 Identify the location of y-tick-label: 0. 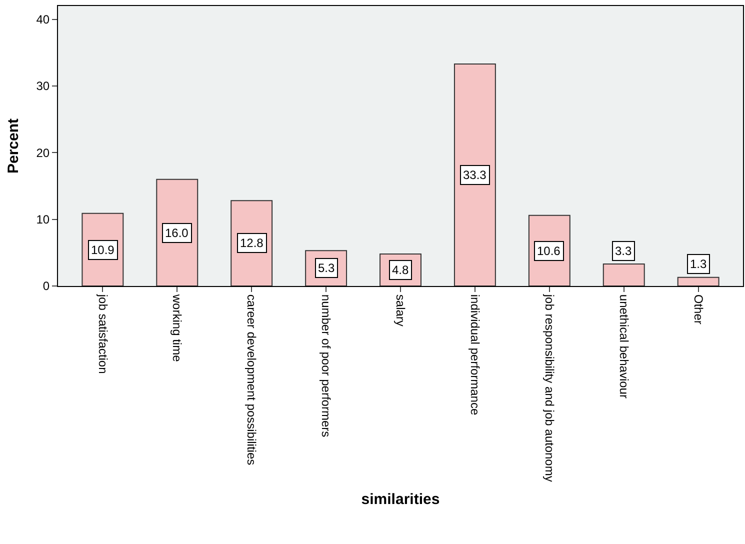
(46, 286).